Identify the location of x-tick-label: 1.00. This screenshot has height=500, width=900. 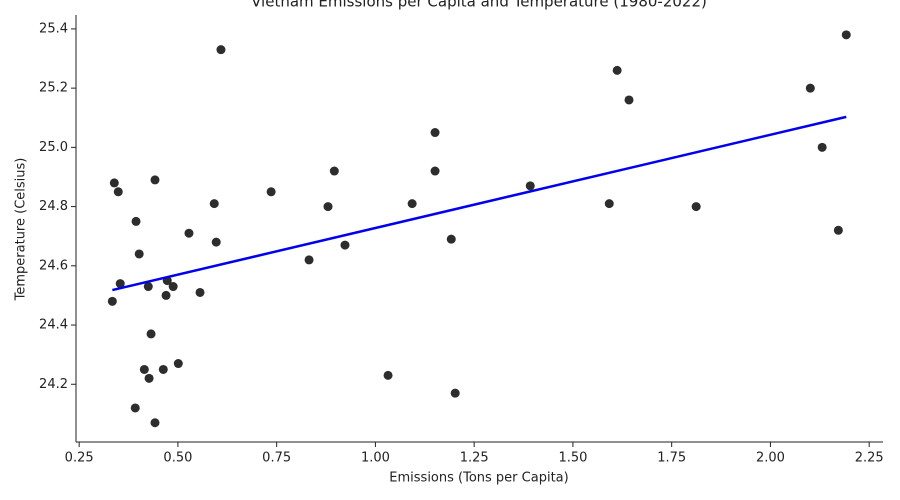
(375, 458).